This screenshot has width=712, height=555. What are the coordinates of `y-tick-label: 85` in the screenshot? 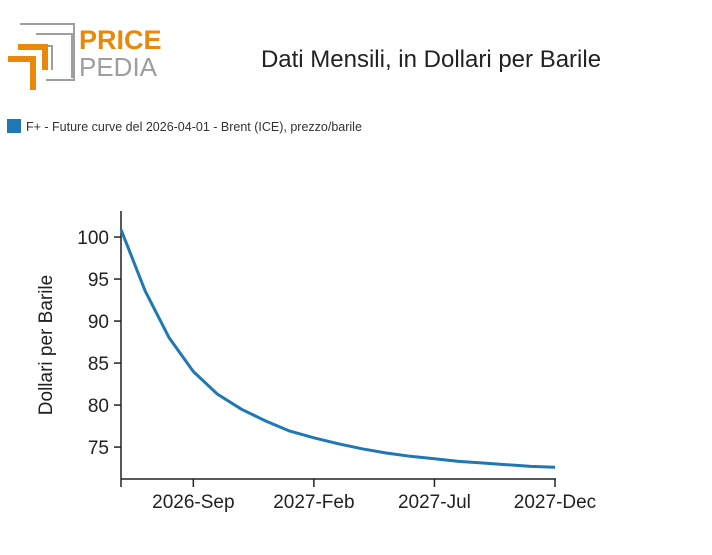 It's located at (98, 364).